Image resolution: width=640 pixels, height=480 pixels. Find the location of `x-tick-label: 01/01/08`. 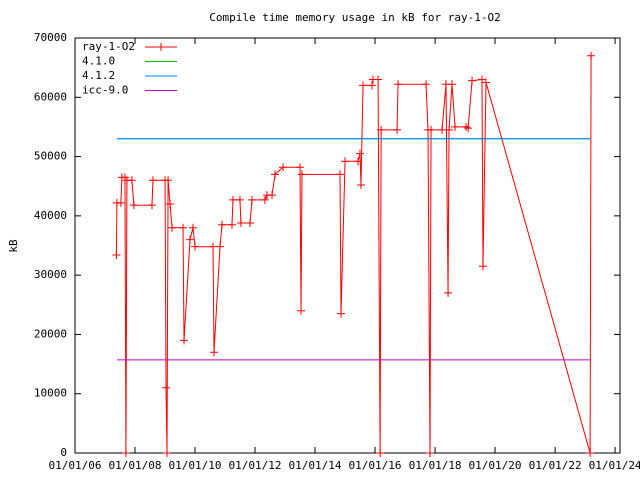

x-tick-label: 01/01/08 is located at coordinates (134, 465).